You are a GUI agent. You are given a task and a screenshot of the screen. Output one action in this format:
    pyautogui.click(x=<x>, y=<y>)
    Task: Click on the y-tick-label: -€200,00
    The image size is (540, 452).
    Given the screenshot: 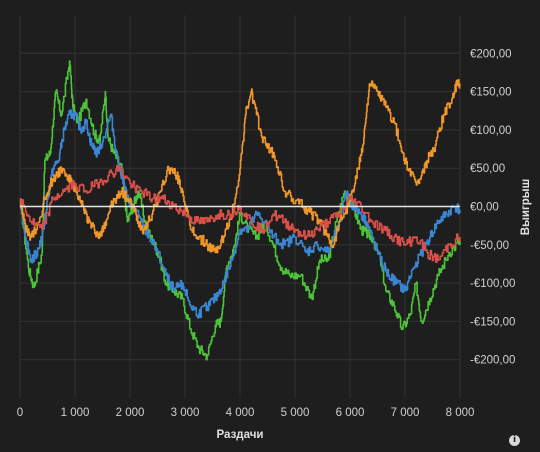 What is the action you would take?
    pyautogui.click(x=492, y=361)
    